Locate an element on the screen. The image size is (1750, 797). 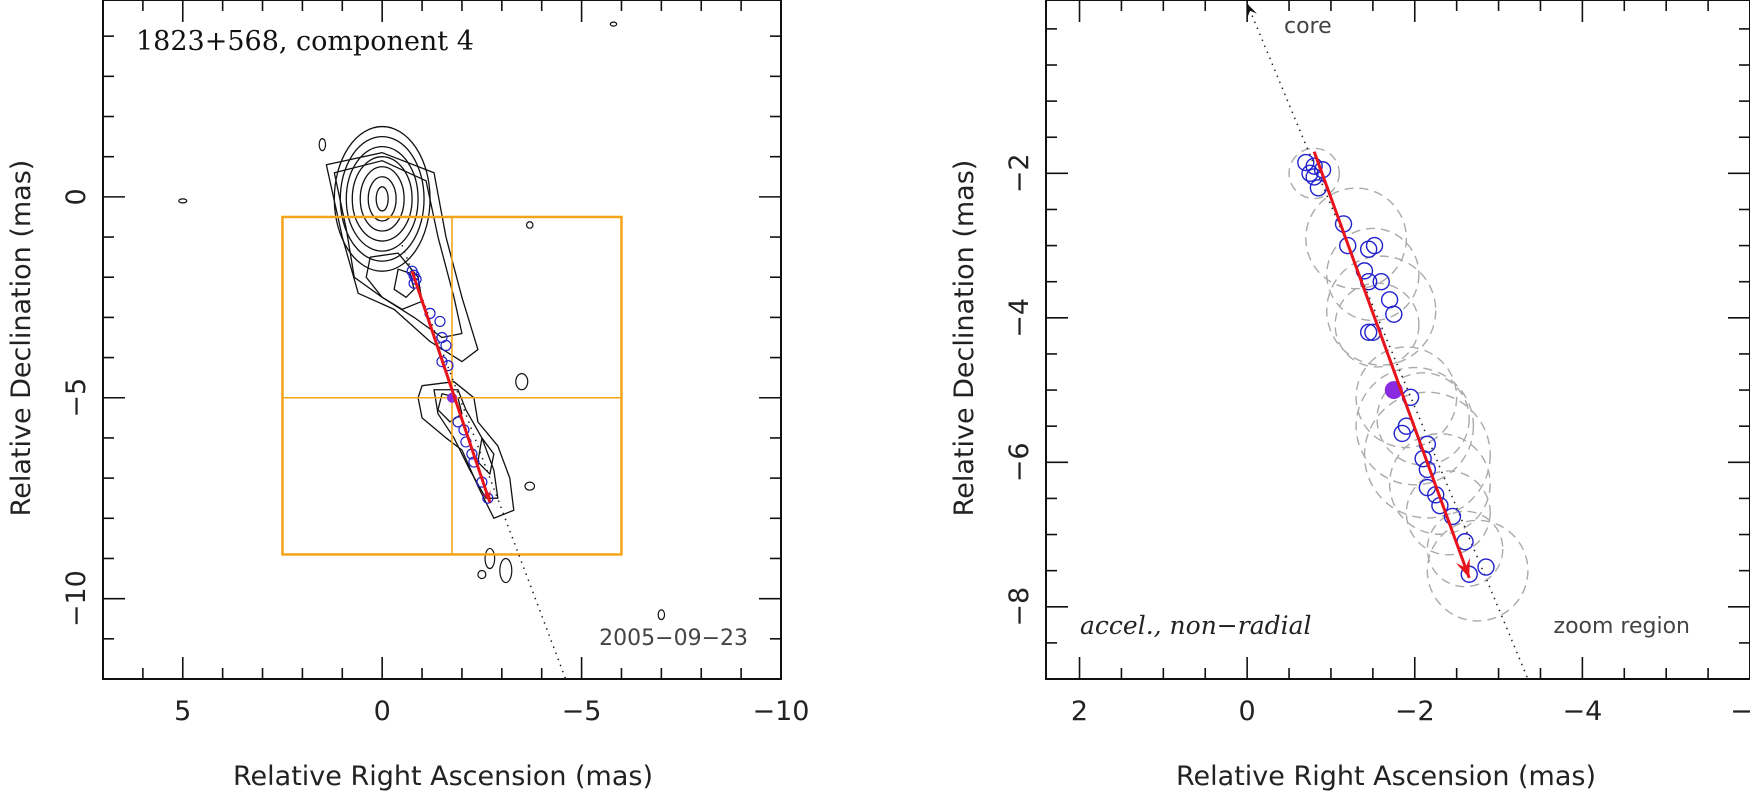
left-x-axis-label: Relative Right Ascension (mas) is located at coordinates (443, 776).